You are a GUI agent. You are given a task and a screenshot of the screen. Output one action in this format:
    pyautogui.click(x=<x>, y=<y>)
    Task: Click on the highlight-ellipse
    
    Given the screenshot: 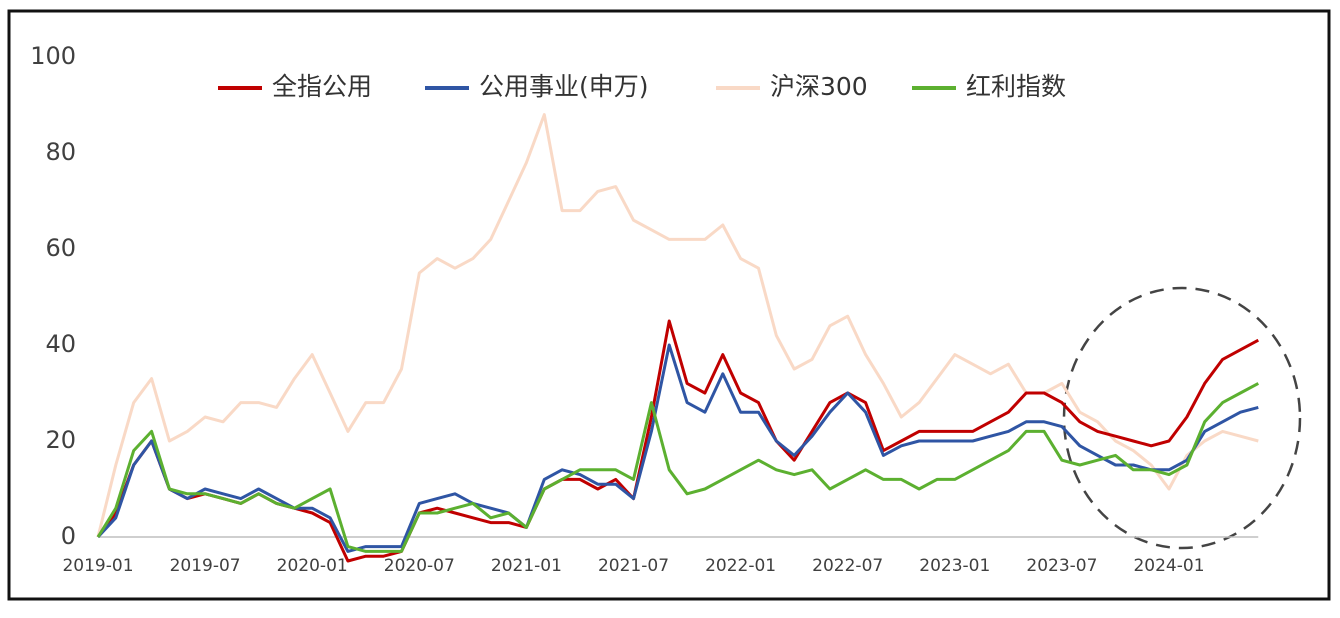 What is the action you would take?
    pyautogui.click(x=1182, y=418)
    